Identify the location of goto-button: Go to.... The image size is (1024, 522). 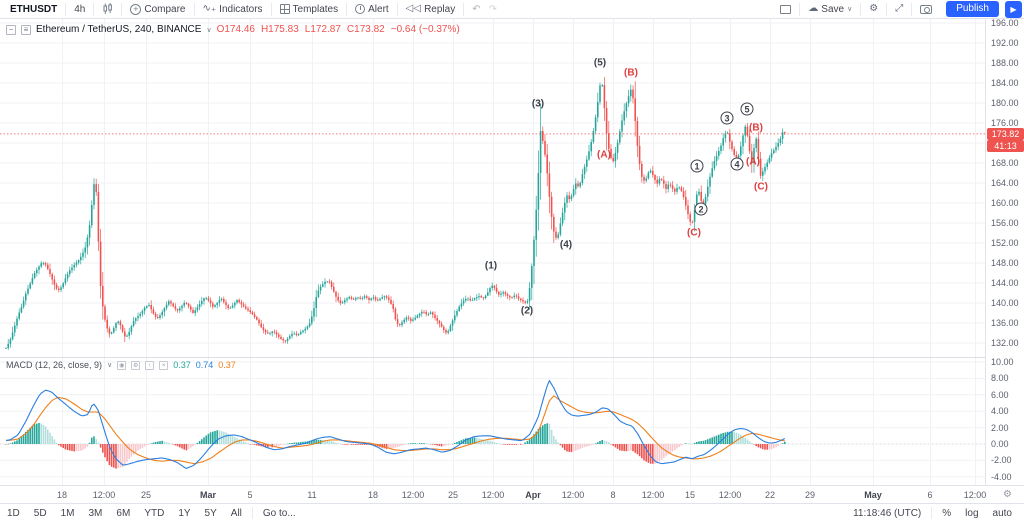
(279, 513).